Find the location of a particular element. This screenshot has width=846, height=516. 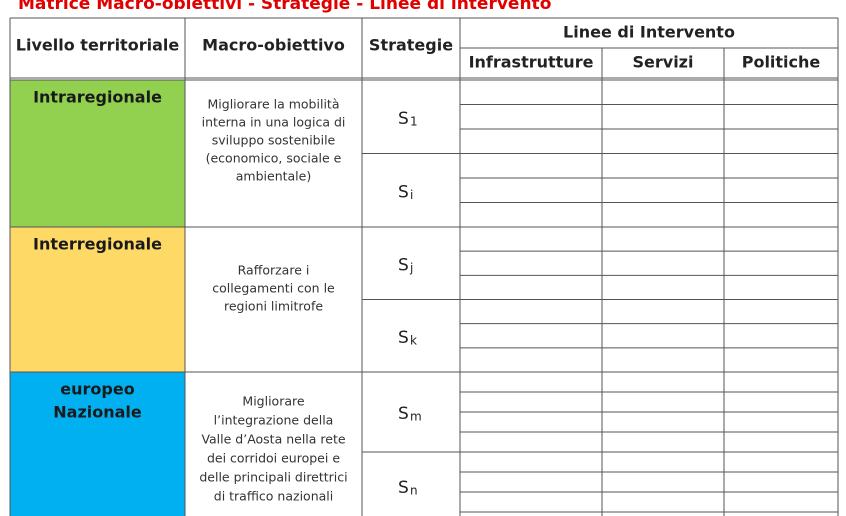

strategy-sub: j is located at coordinates (411, 268).